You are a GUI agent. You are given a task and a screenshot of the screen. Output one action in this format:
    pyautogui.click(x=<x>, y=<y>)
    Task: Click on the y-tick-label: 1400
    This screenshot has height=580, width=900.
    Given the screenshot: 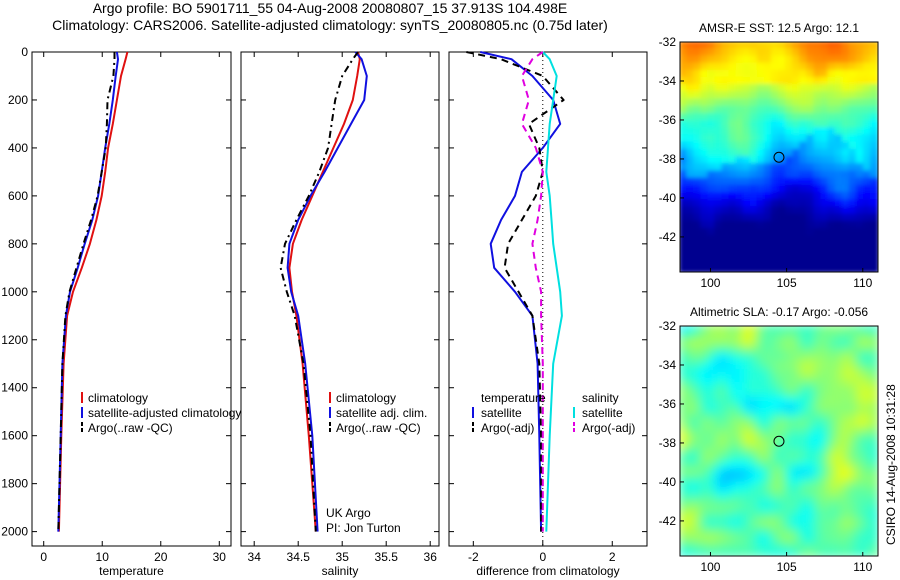 What is the action you would take?
    pyautogui.click(x=14, y=388)
    